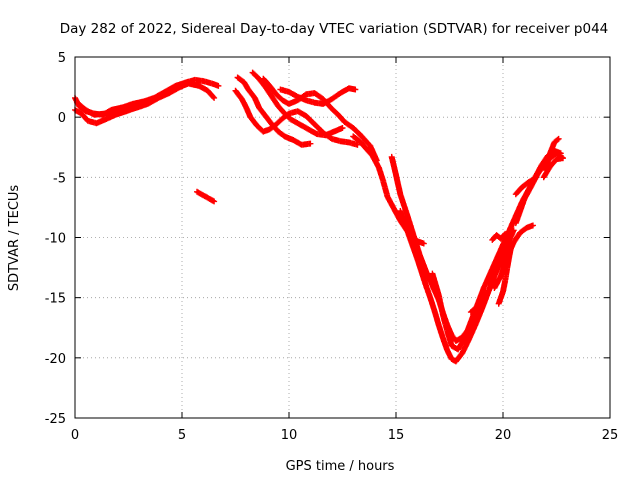 The height and width of the screenshot is (480, 640). I want to click on x-axis-label: GPS time / hours, so click(340, 466).